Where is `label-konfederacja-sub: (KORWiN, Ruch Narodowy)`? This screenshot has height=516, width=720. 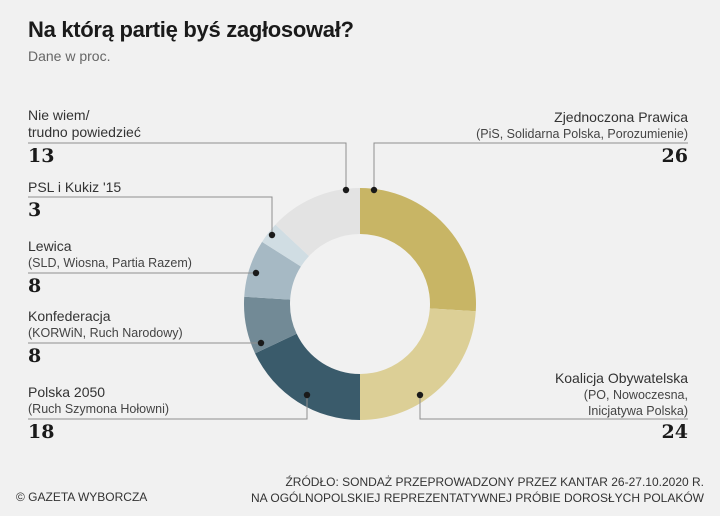
label-konfederacja-sub: (KORWiN, Ruch Narodowy) is located at coordinates (105, 333).